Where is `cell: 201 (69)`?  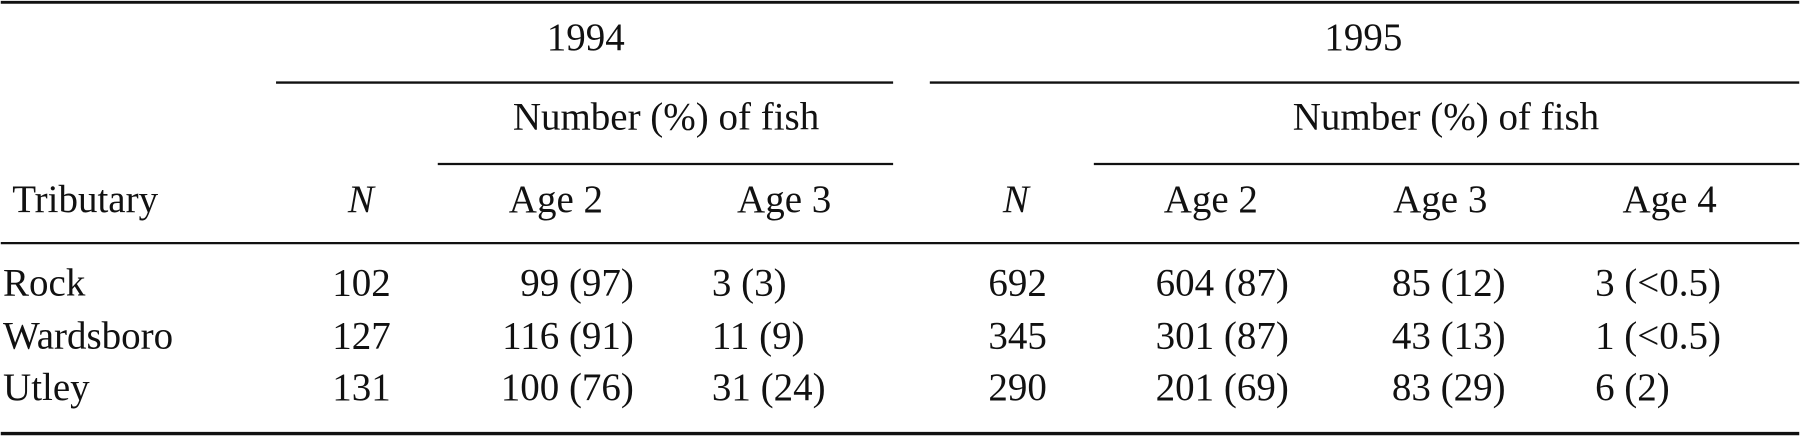 cell: 201 (69) is located at coordinates (1222, 387).